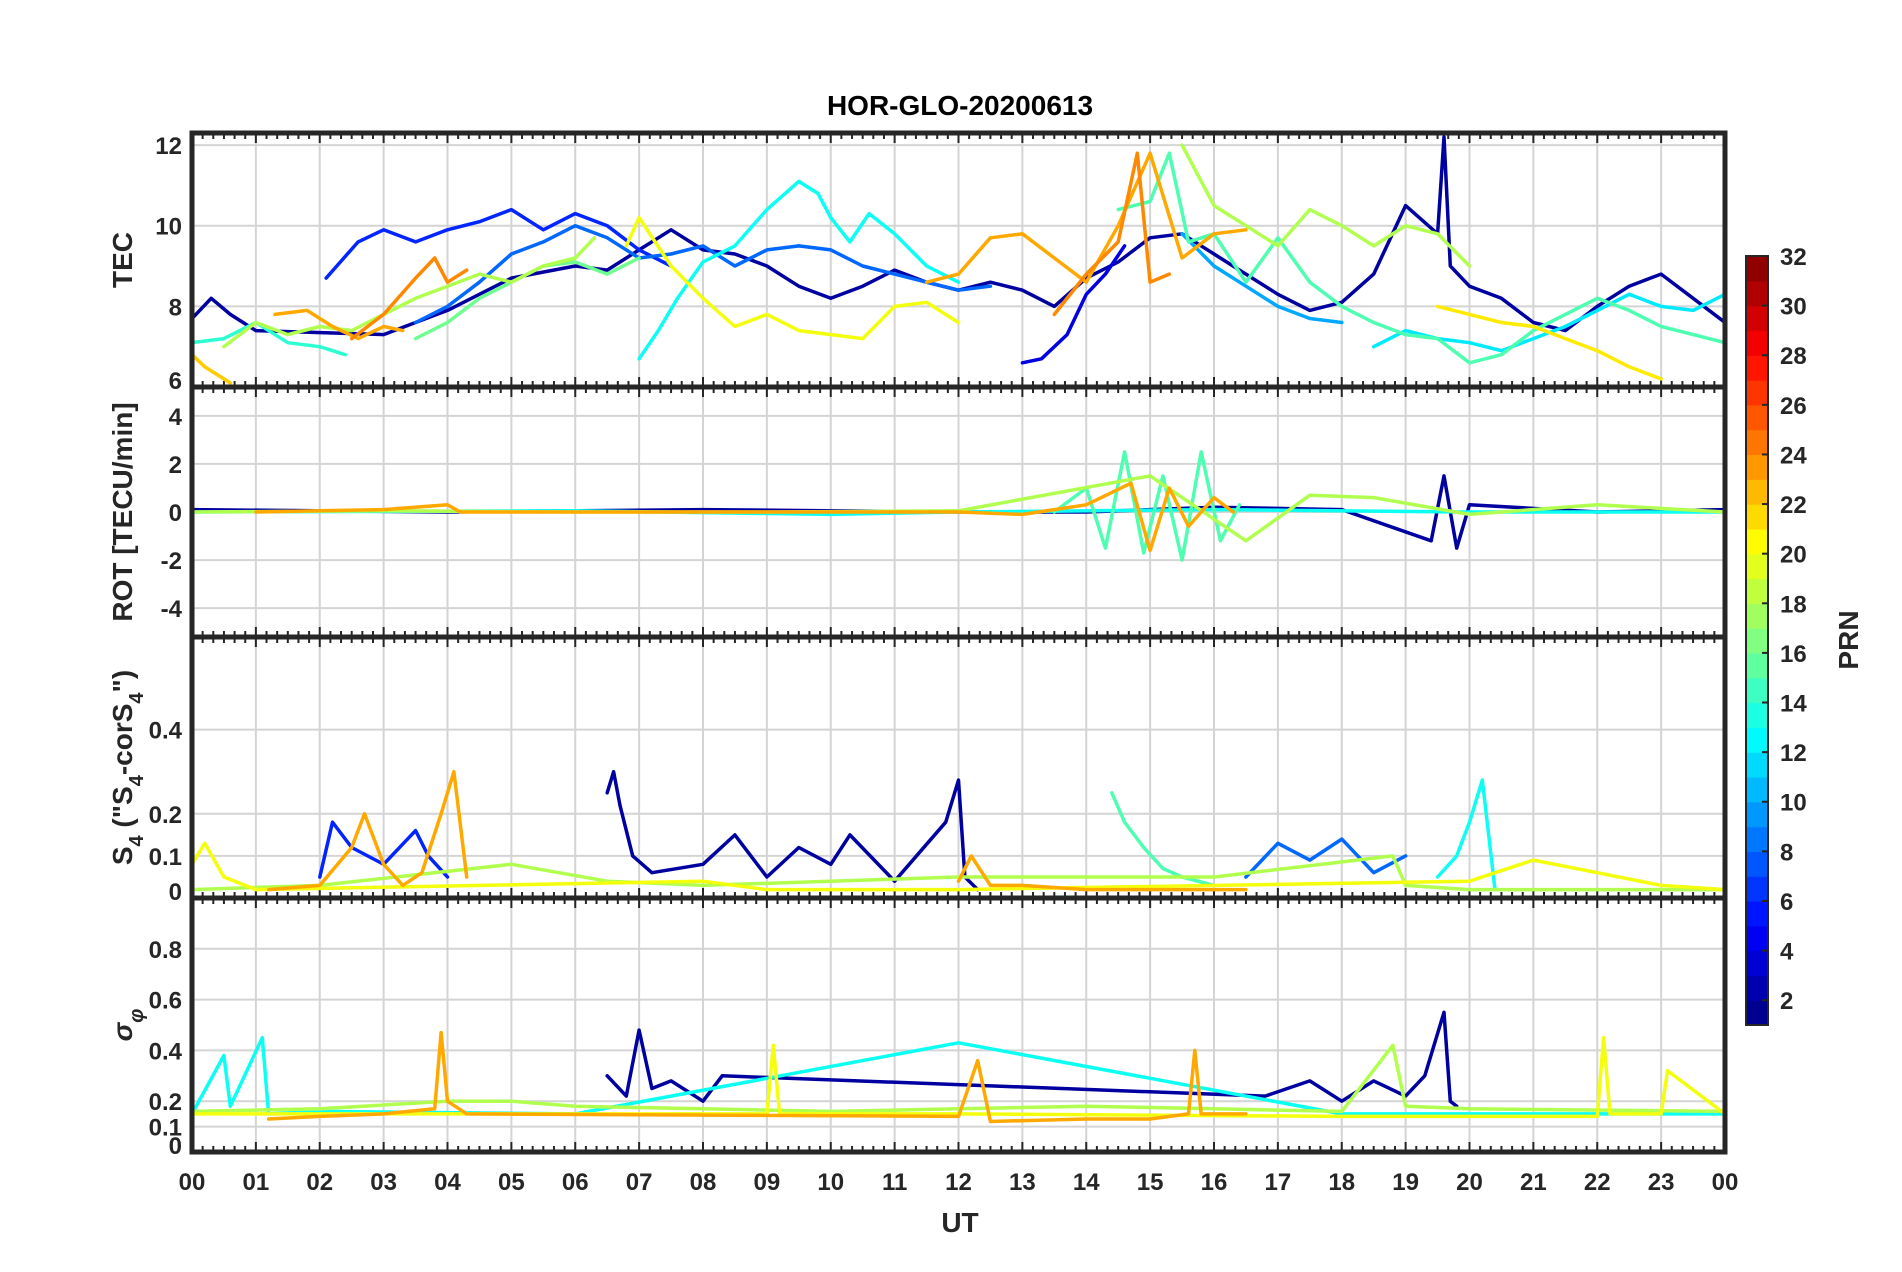 The image size is (1902, 1272). What do you see at coordinates (175, 465) in the screenshot?
I see `y-tick-label: 2` at bounding box center [175, 465].